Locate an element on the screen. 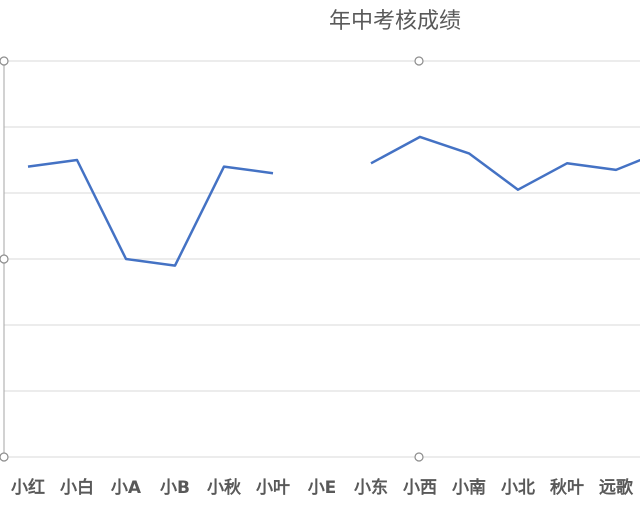  x-tick-label: 小叶 is located at coordinates (273, 488).